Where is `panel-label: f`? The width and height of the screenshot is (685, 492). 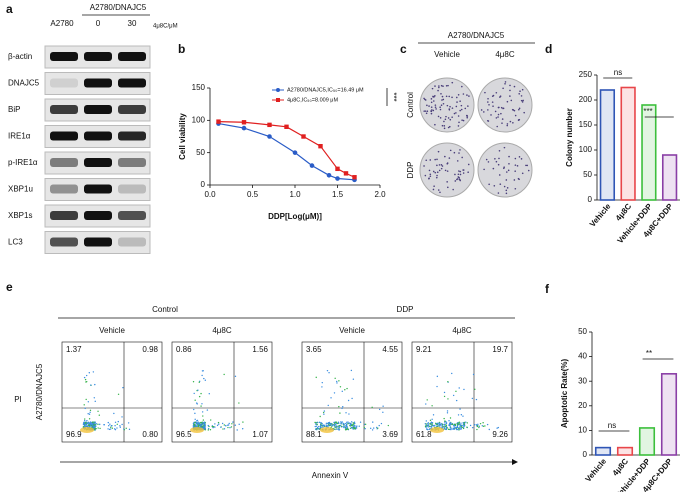 panel-label: f is located at coordinates (547, 289).